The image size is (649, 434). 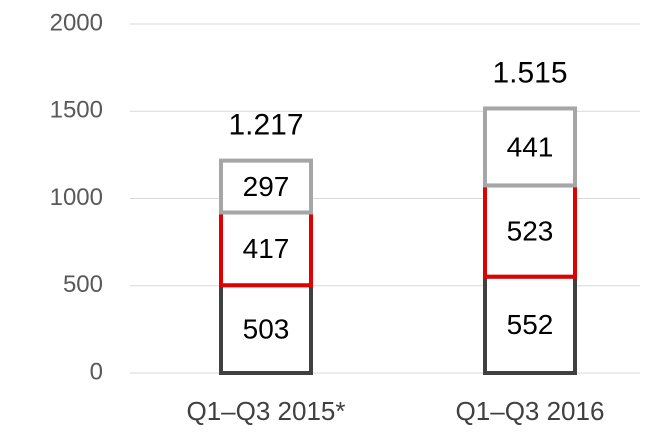 I want to click on total-label: 1.217, so click(x=265, y=125).